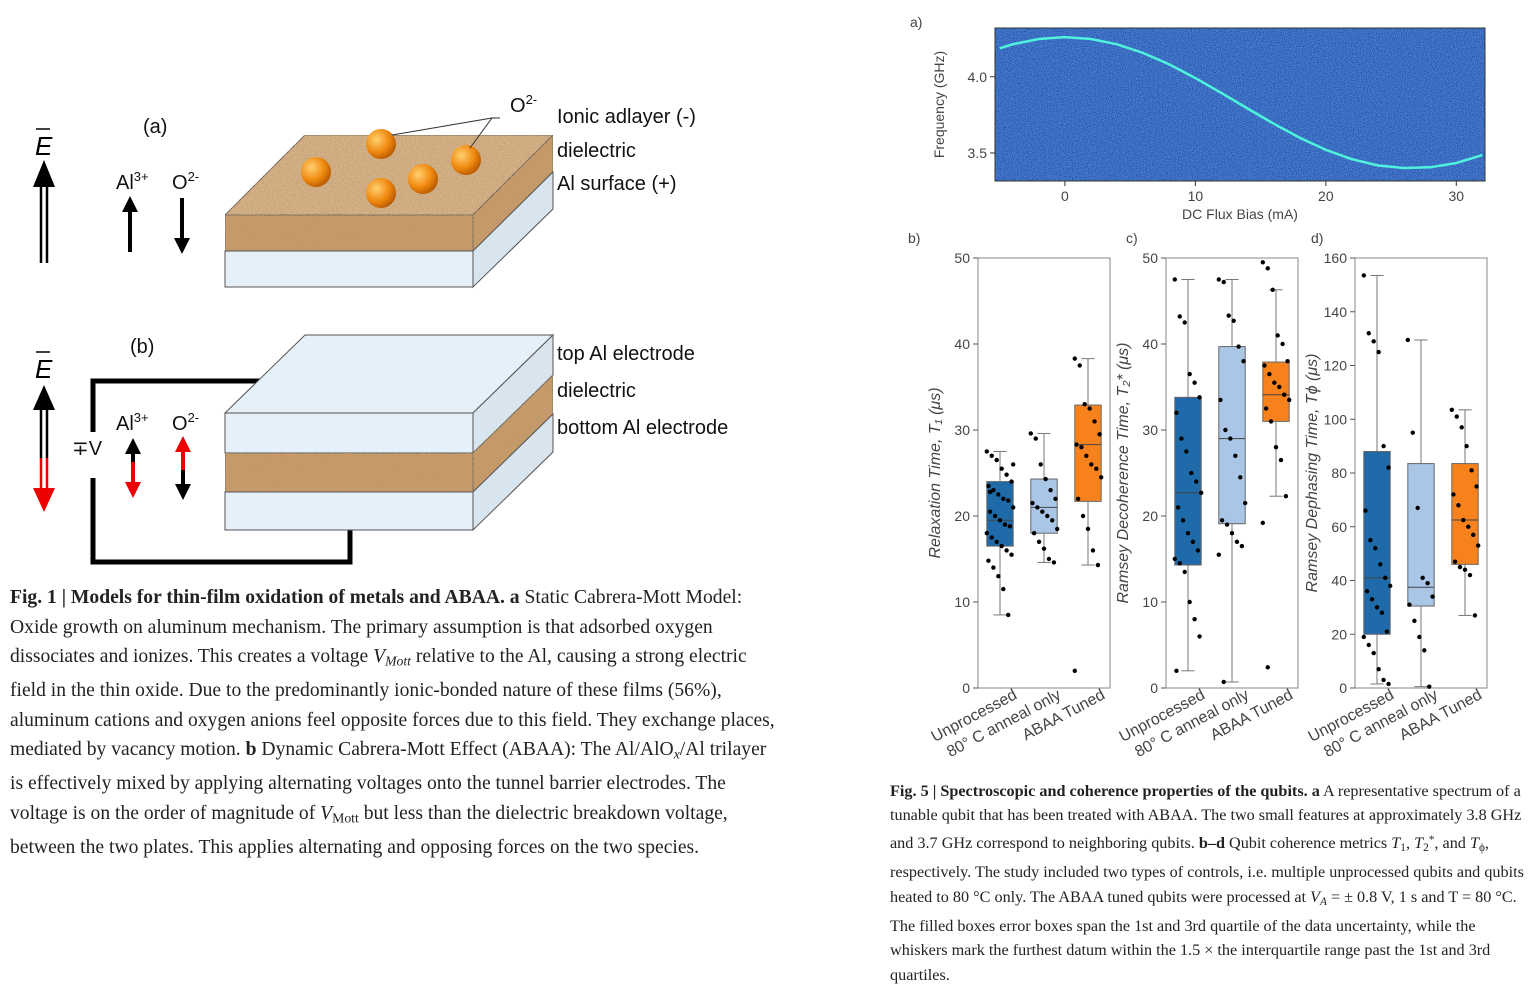  I want to click on ion-label: Al3+, so click(132, 422).